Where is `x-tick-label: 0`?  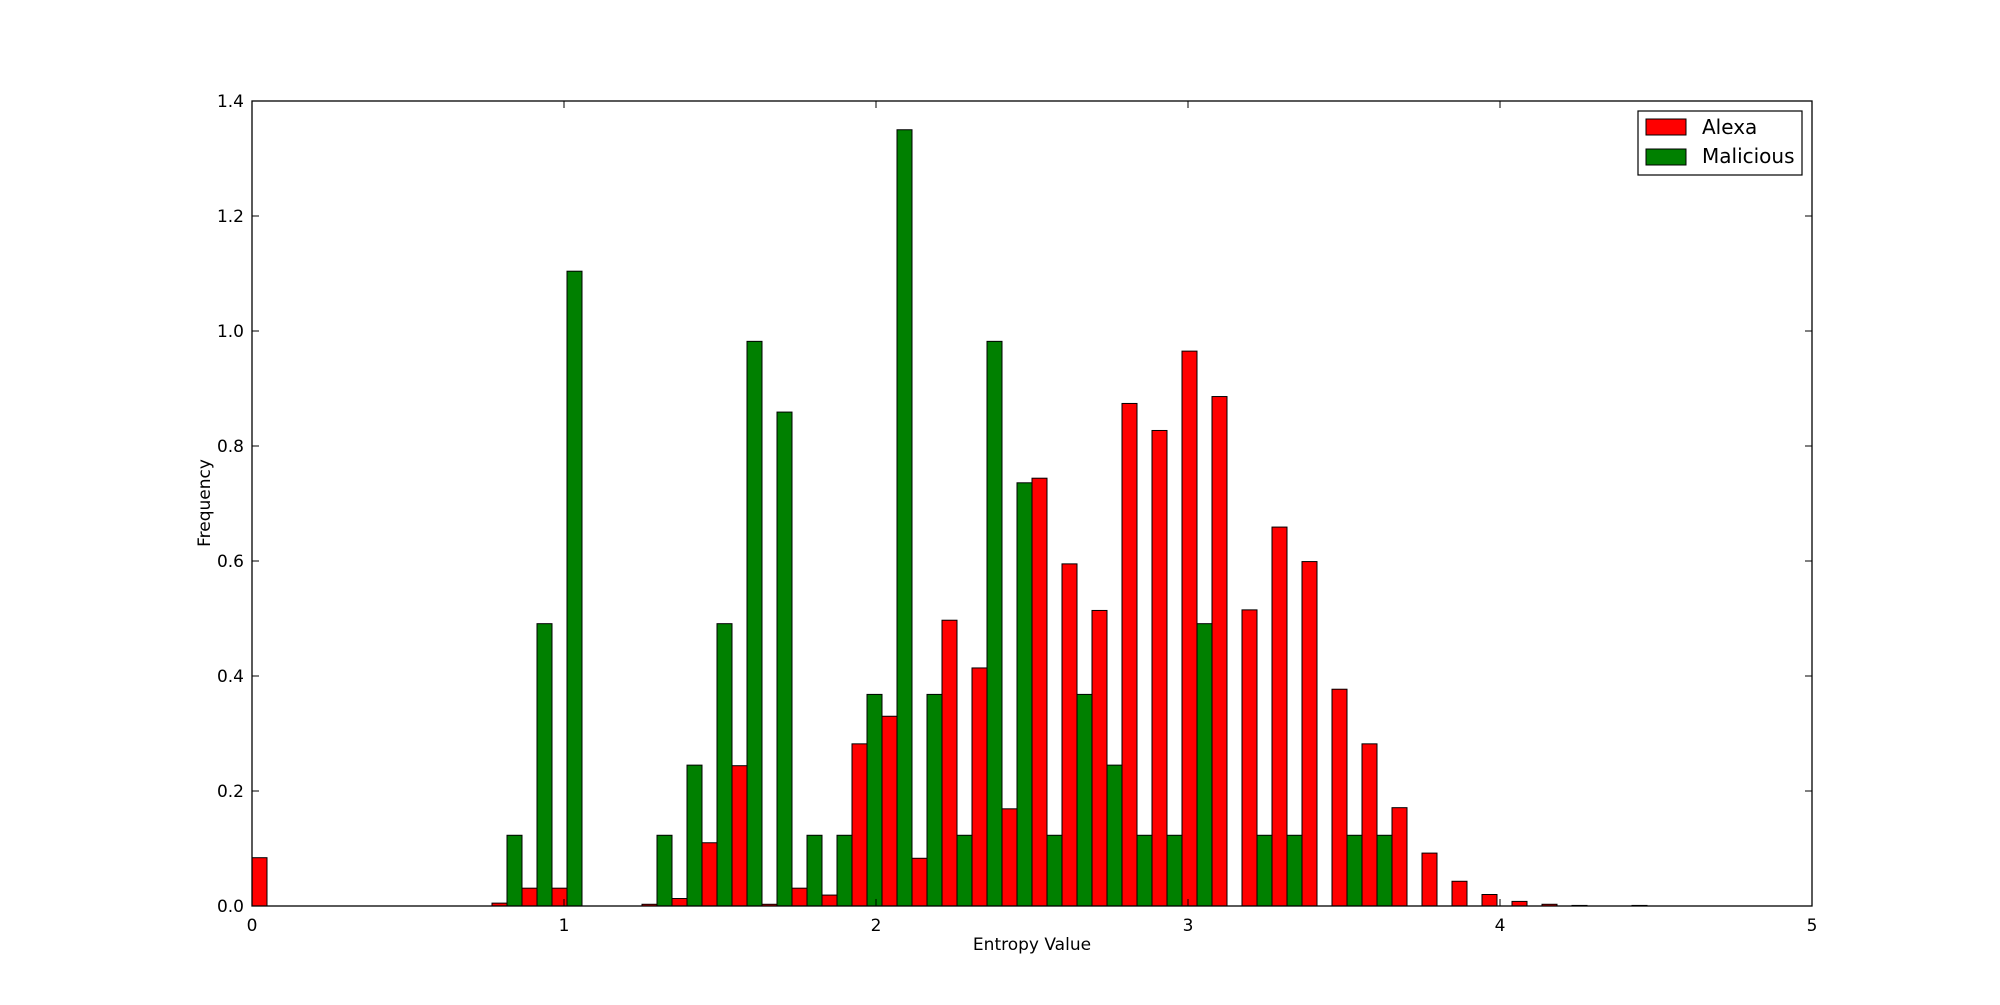 x-tick-label: 0 is located at coordinates (252, 926).